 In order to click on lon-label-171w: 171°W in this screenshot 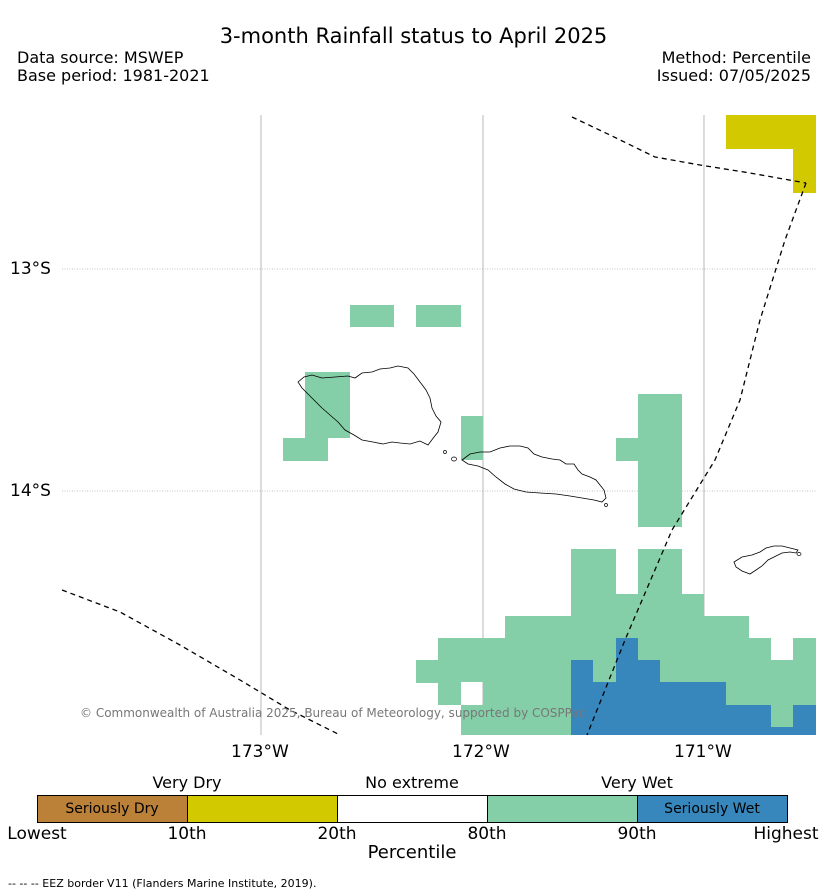, I will do `click(703, 752)`.